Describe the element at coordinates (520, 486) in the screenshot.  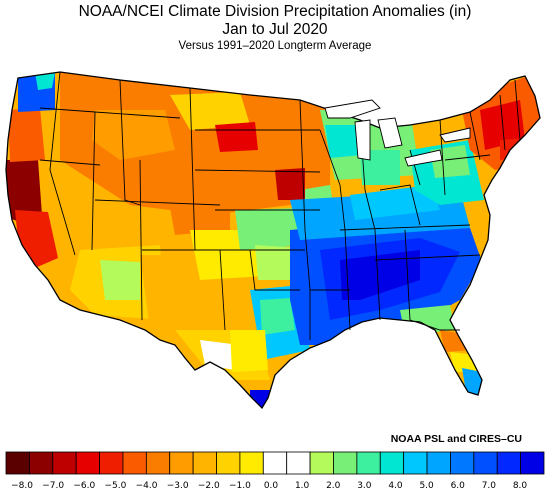
I see `legend-tick-label: 8.0` at that location.